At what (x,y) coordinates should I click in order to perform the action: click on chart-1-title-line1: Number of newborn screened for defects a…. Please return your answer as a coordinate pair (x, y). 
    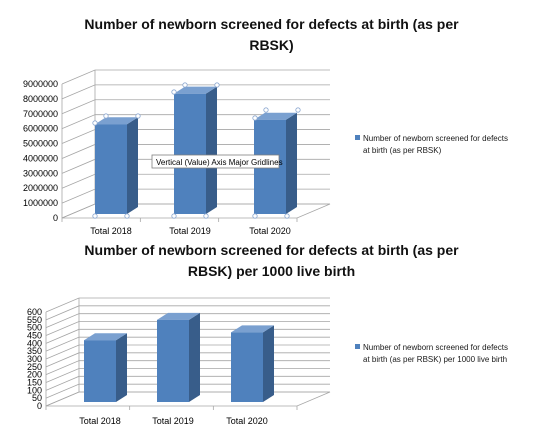
    Looking at the image, I should click on (271, 24).